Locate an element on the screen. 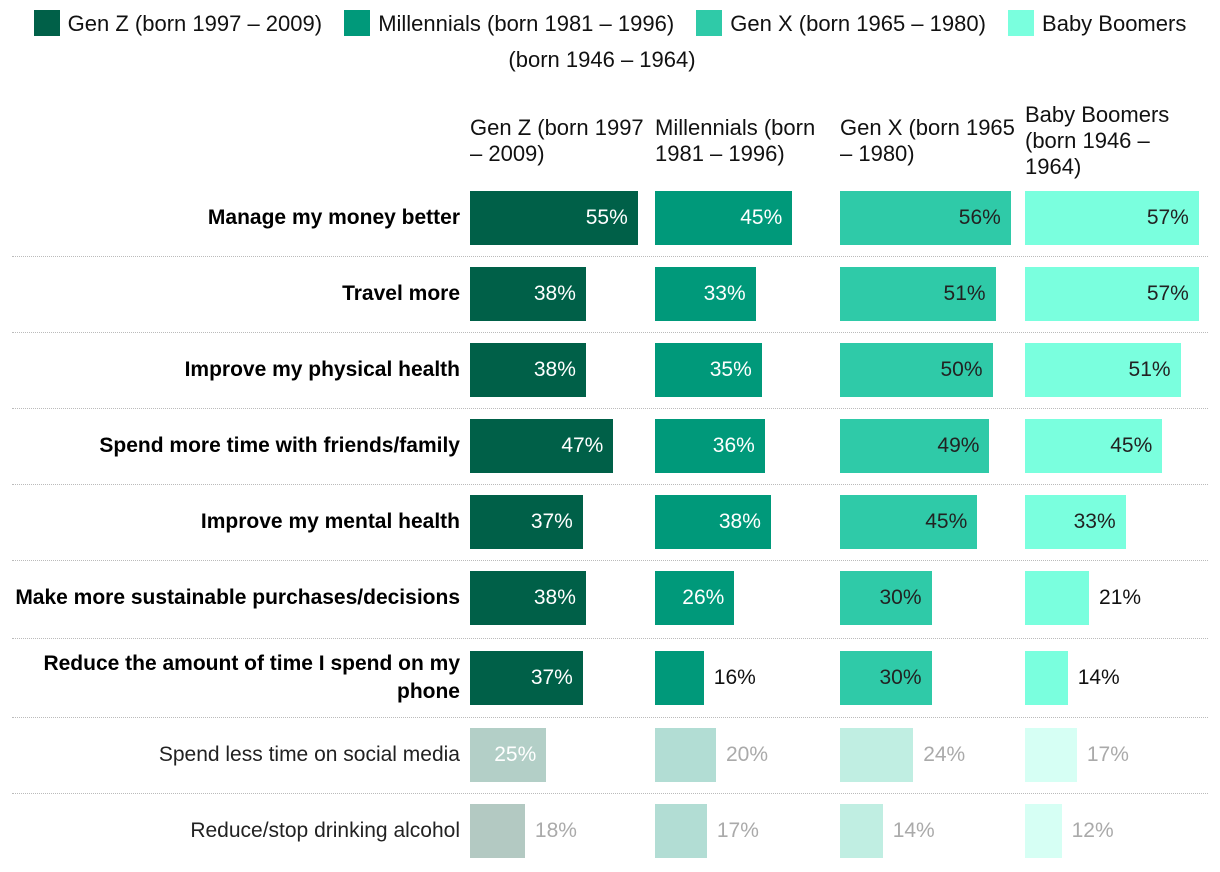  category-label: Travel more is located at coordinates (401, 293).